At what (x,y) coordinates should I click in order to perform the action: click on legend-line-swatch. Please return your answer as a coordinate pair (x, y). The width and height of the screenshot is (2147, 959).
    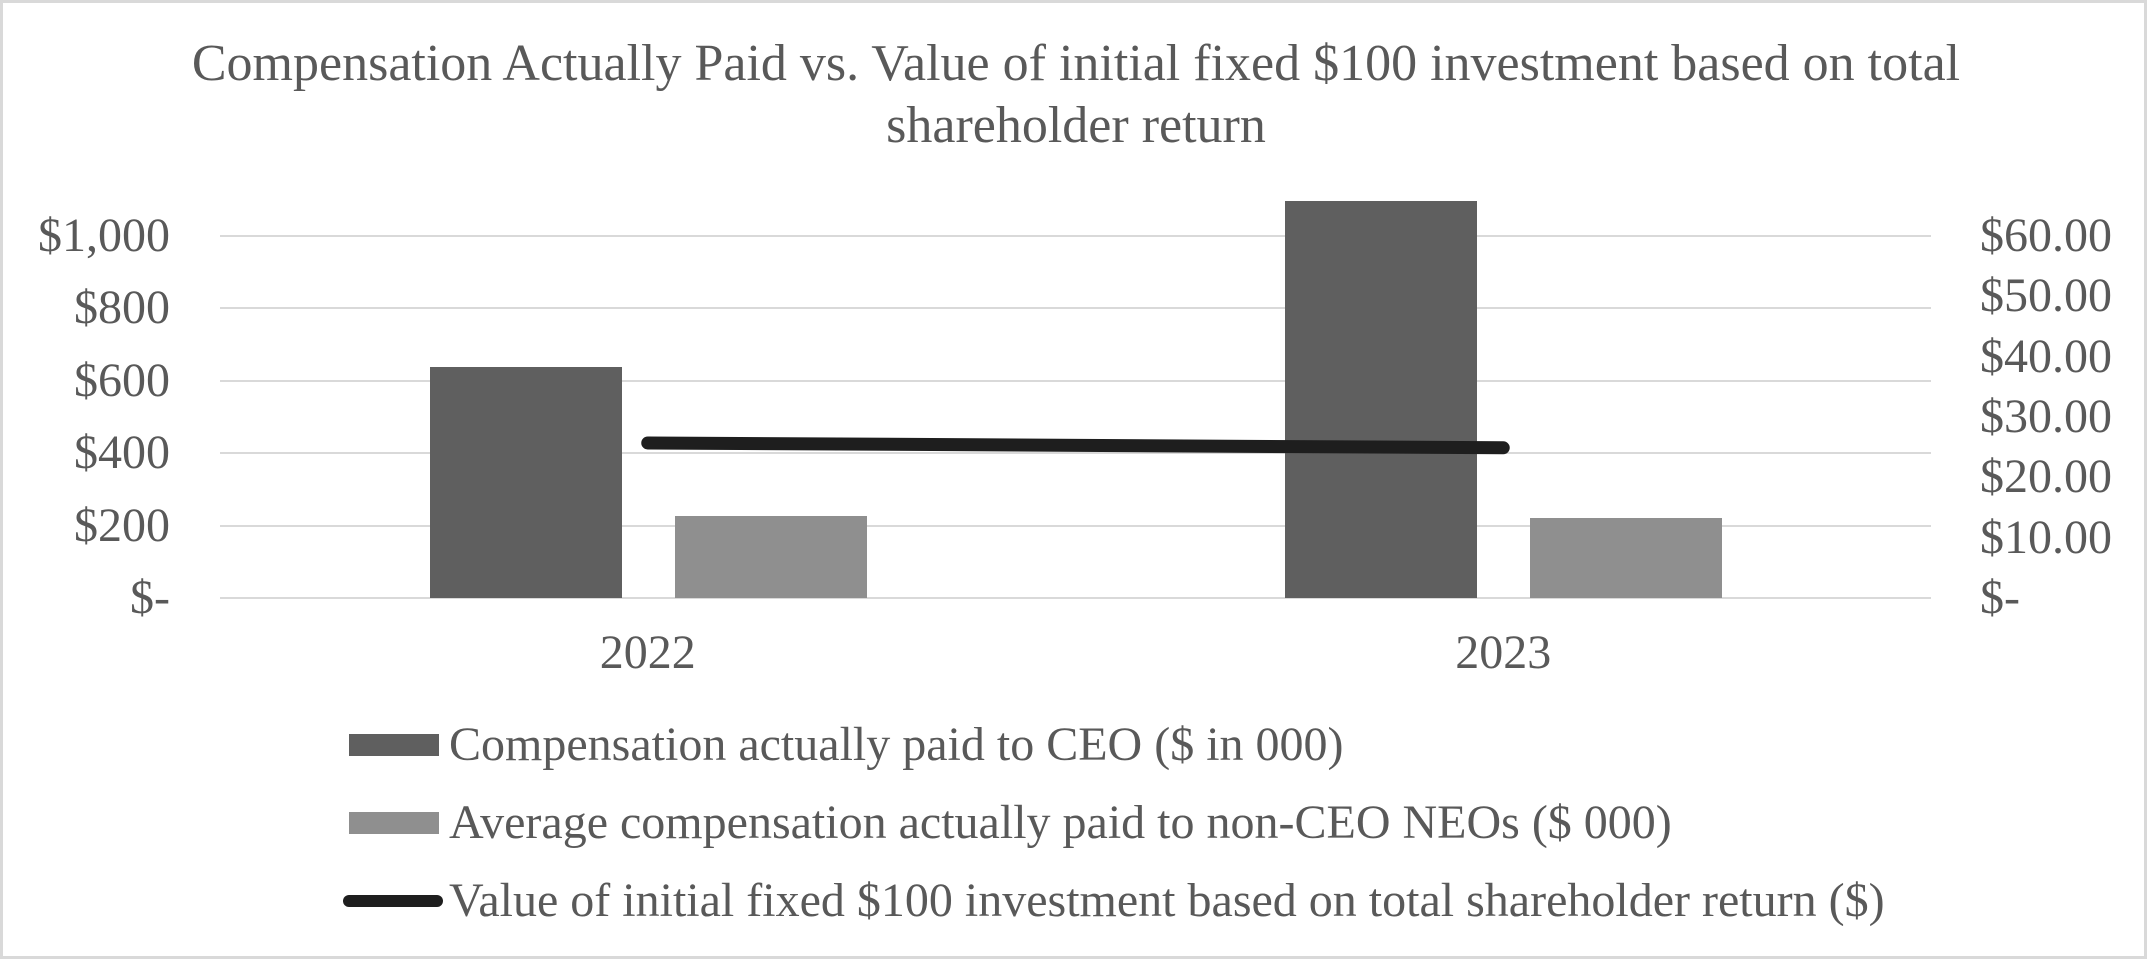
    Looking at the image, I should click on (393, 901).